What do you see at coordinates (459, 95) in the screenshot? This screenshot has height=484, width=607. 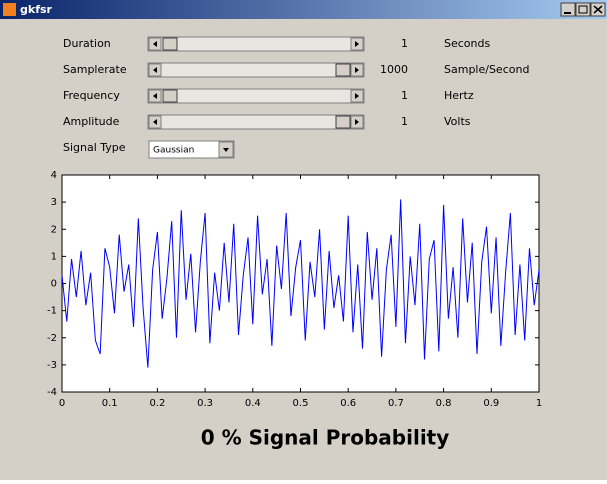 I see `control-unit: Hertz` at bounding box center [459, 95].